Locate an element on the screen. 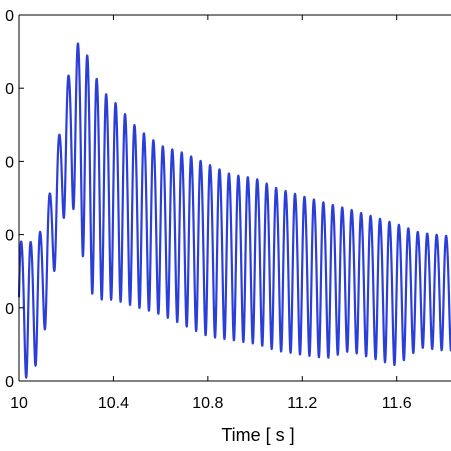 The height and width of the screenshot is (451, 451). x-axis-title: Time [ s ] is located at coordinates (257, 435).